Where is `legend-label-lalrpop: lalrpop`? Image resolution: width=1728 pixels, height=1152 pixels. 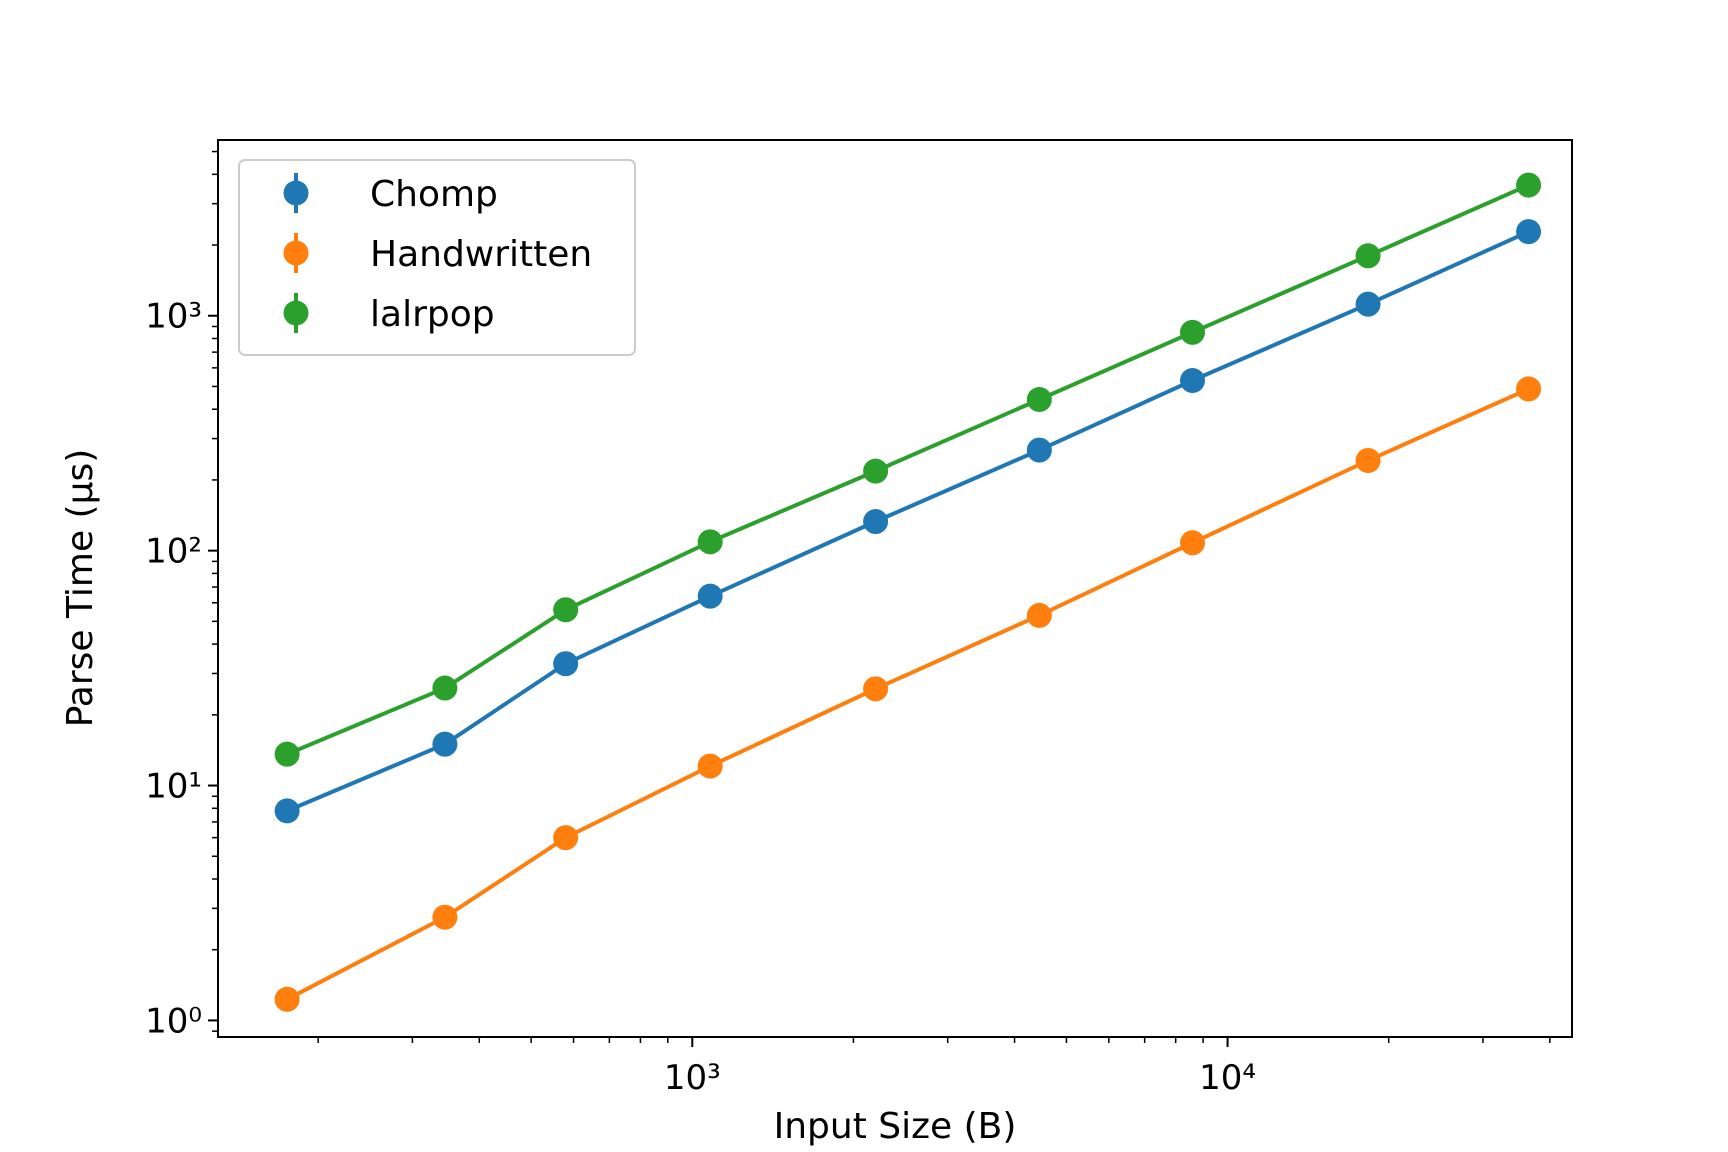
legend-label-lalrpop: lalrpop is located at coordinates (432, 314).